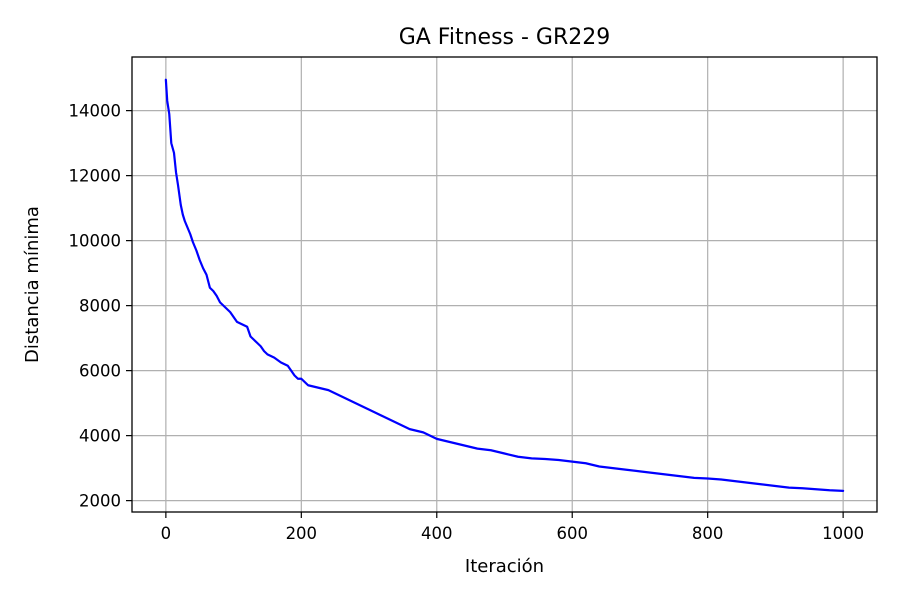 The image size is (900, 600). Describe the element at coordinates (32, 284) in the screenshot. I see `y-axis-label: Distancia mínima` at that location.